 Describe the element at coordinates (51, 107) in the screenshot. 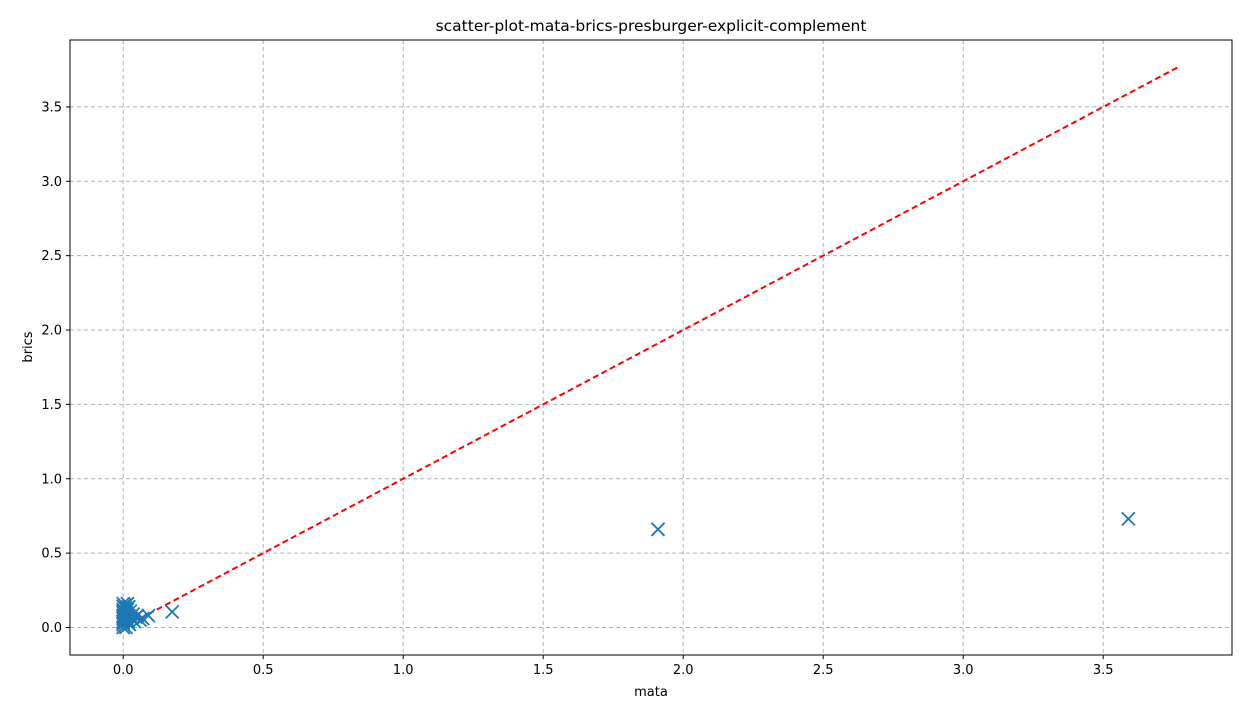

I see `y-tick-label: 3.5` at that location.